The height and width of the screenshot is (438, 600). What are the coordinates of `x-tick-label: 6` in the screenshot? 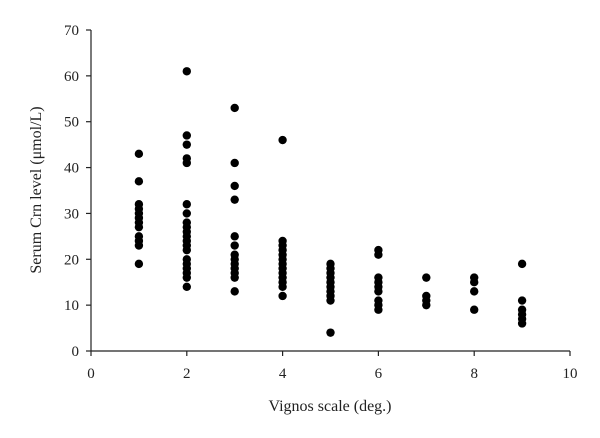 It's located at (379, 374).